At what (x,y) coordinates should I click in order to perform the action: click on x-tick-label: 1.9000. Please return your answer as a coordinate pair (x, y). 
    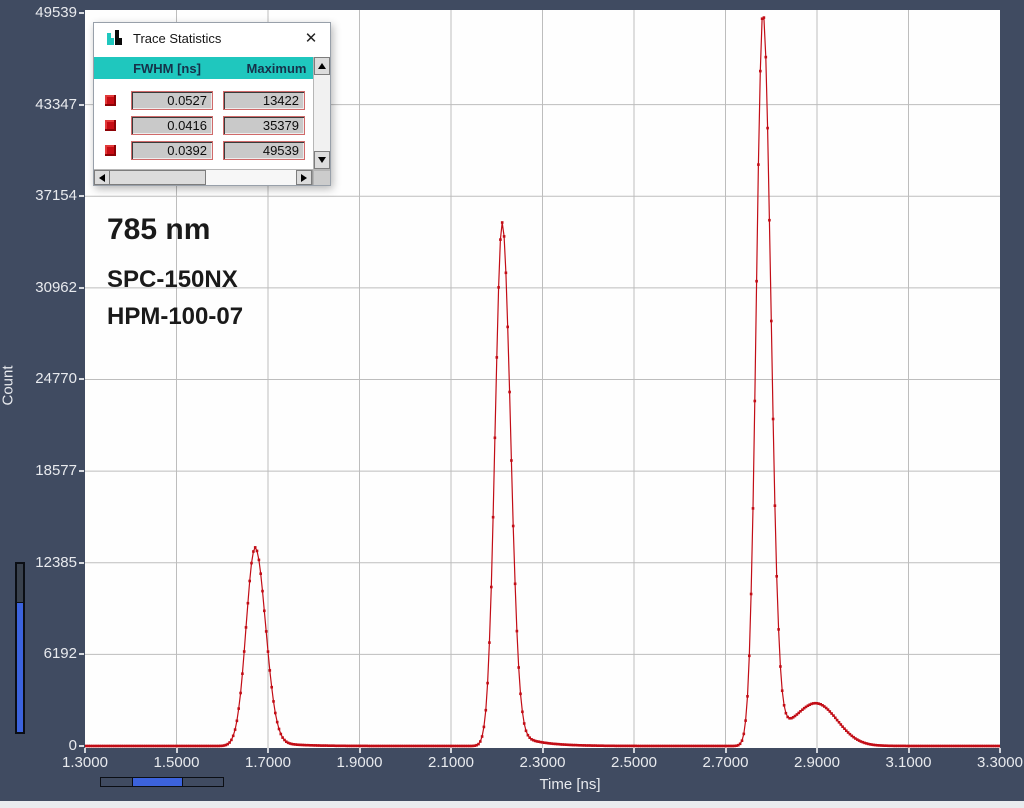
    Looking at the image, I should click on (359, 762).